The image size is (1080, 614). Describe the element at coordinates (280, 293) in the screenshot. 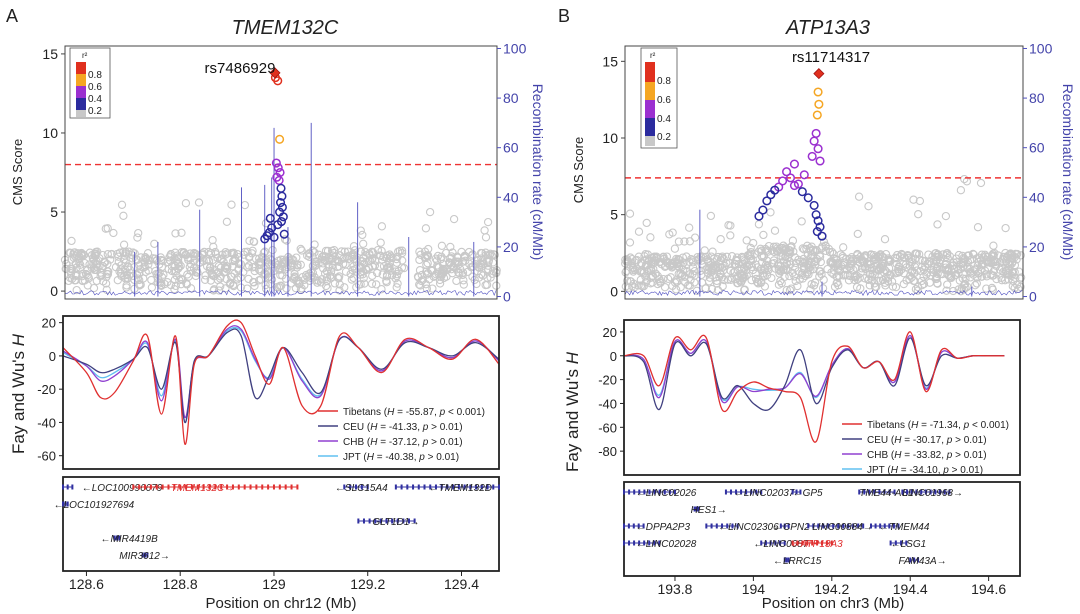

I see `recomb-baseline` at that location.